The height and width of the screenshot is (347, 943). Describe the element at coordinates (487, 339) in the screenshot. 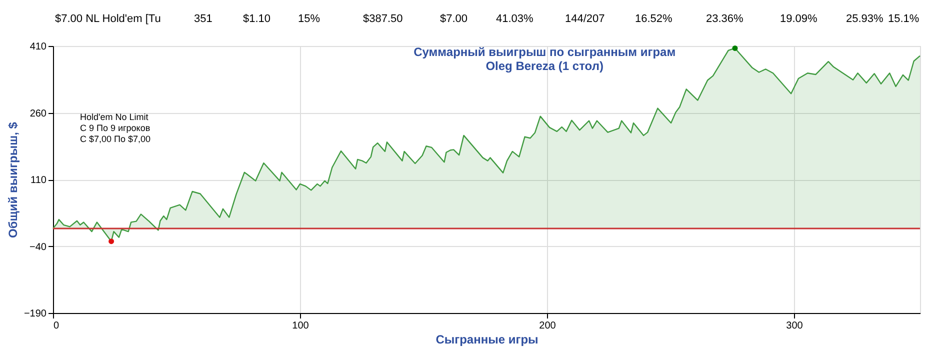

I see `x-axis-title: Сыгранные игры` at that location.